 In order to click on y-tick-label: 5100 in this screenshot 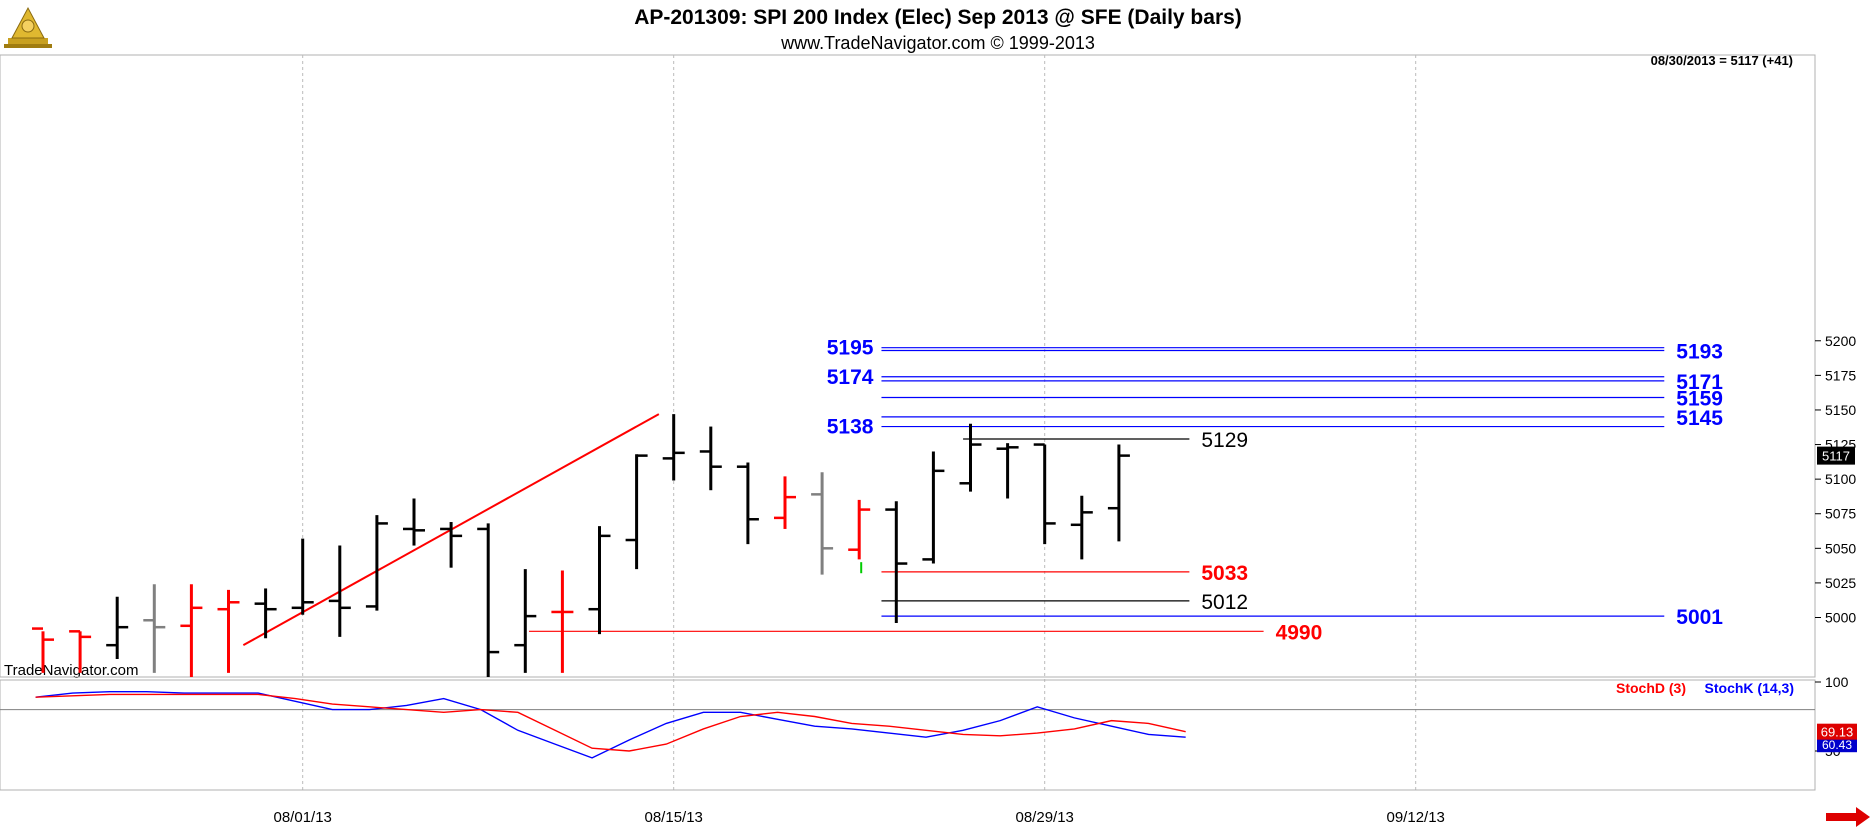, I will do `click(1840, 479)`.